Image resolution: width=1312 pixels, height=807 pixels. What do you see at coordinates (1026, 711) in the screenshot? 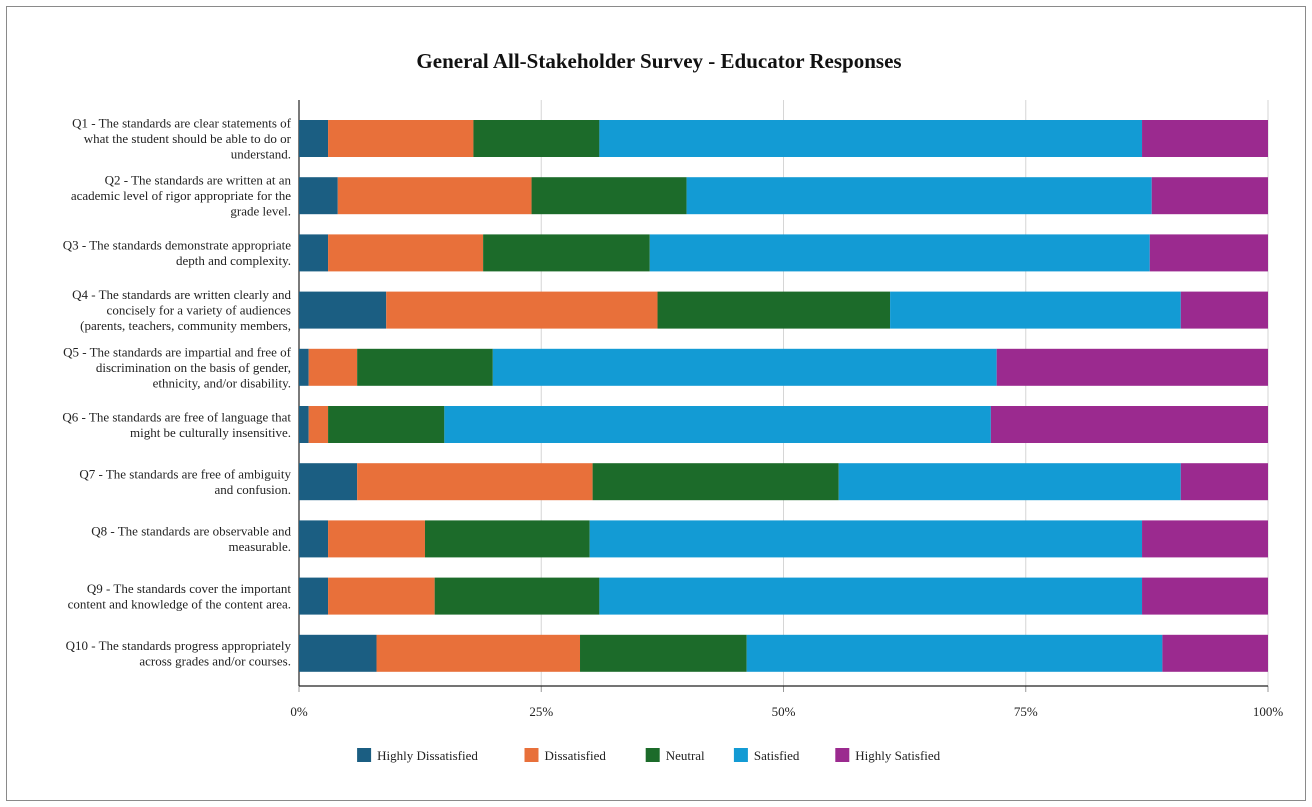
I see `x-tick-label: 75%` at bounding box center [1026, 711].